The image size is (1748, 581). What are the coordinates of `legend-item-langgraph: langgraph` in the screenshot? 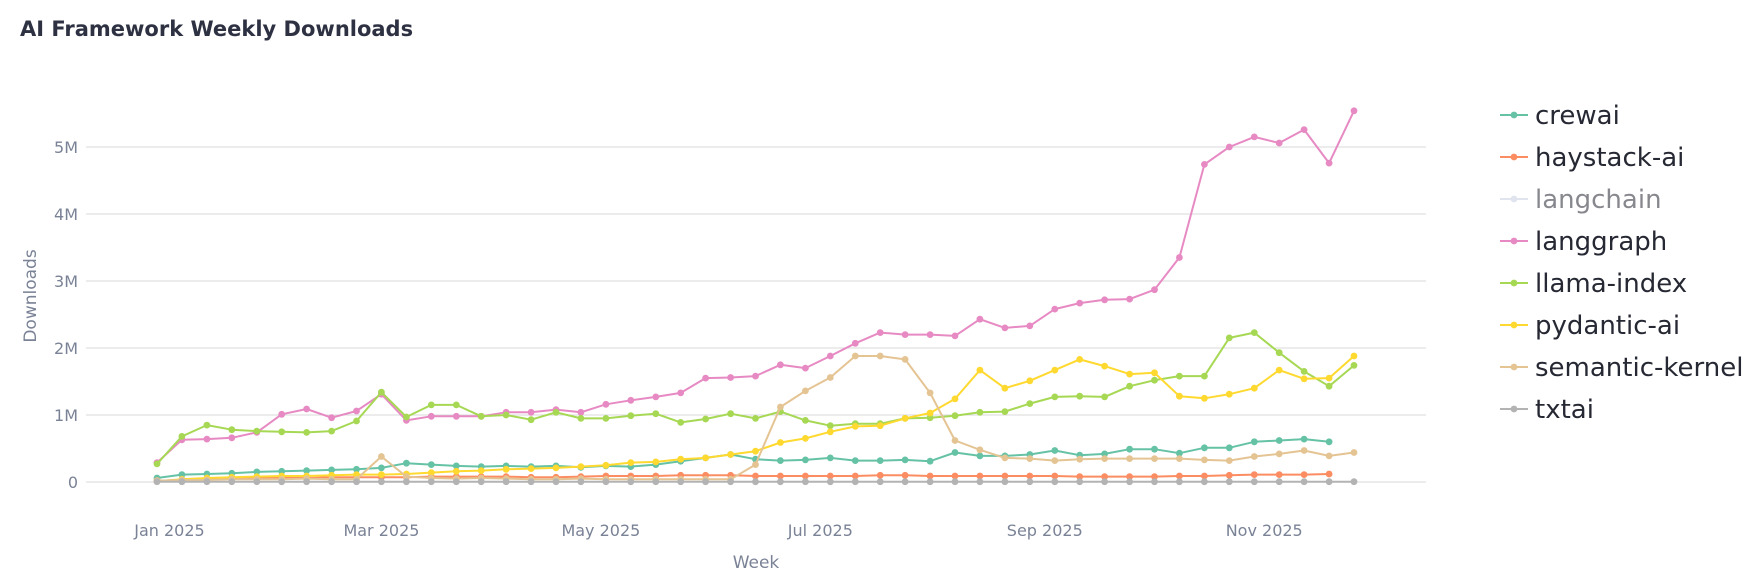 It's located at (1583, 242).